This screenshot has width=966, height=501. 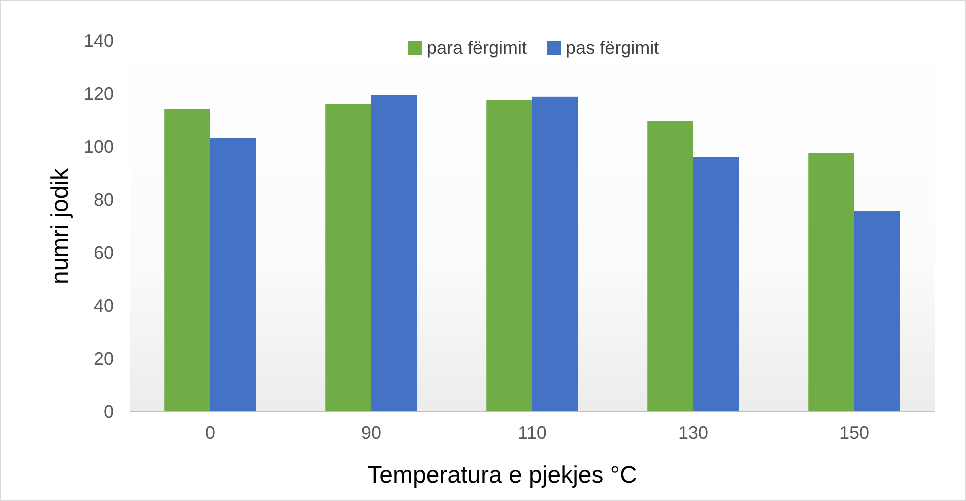 I want to click on y-tick-label: 100, so click(x=99, y=146).